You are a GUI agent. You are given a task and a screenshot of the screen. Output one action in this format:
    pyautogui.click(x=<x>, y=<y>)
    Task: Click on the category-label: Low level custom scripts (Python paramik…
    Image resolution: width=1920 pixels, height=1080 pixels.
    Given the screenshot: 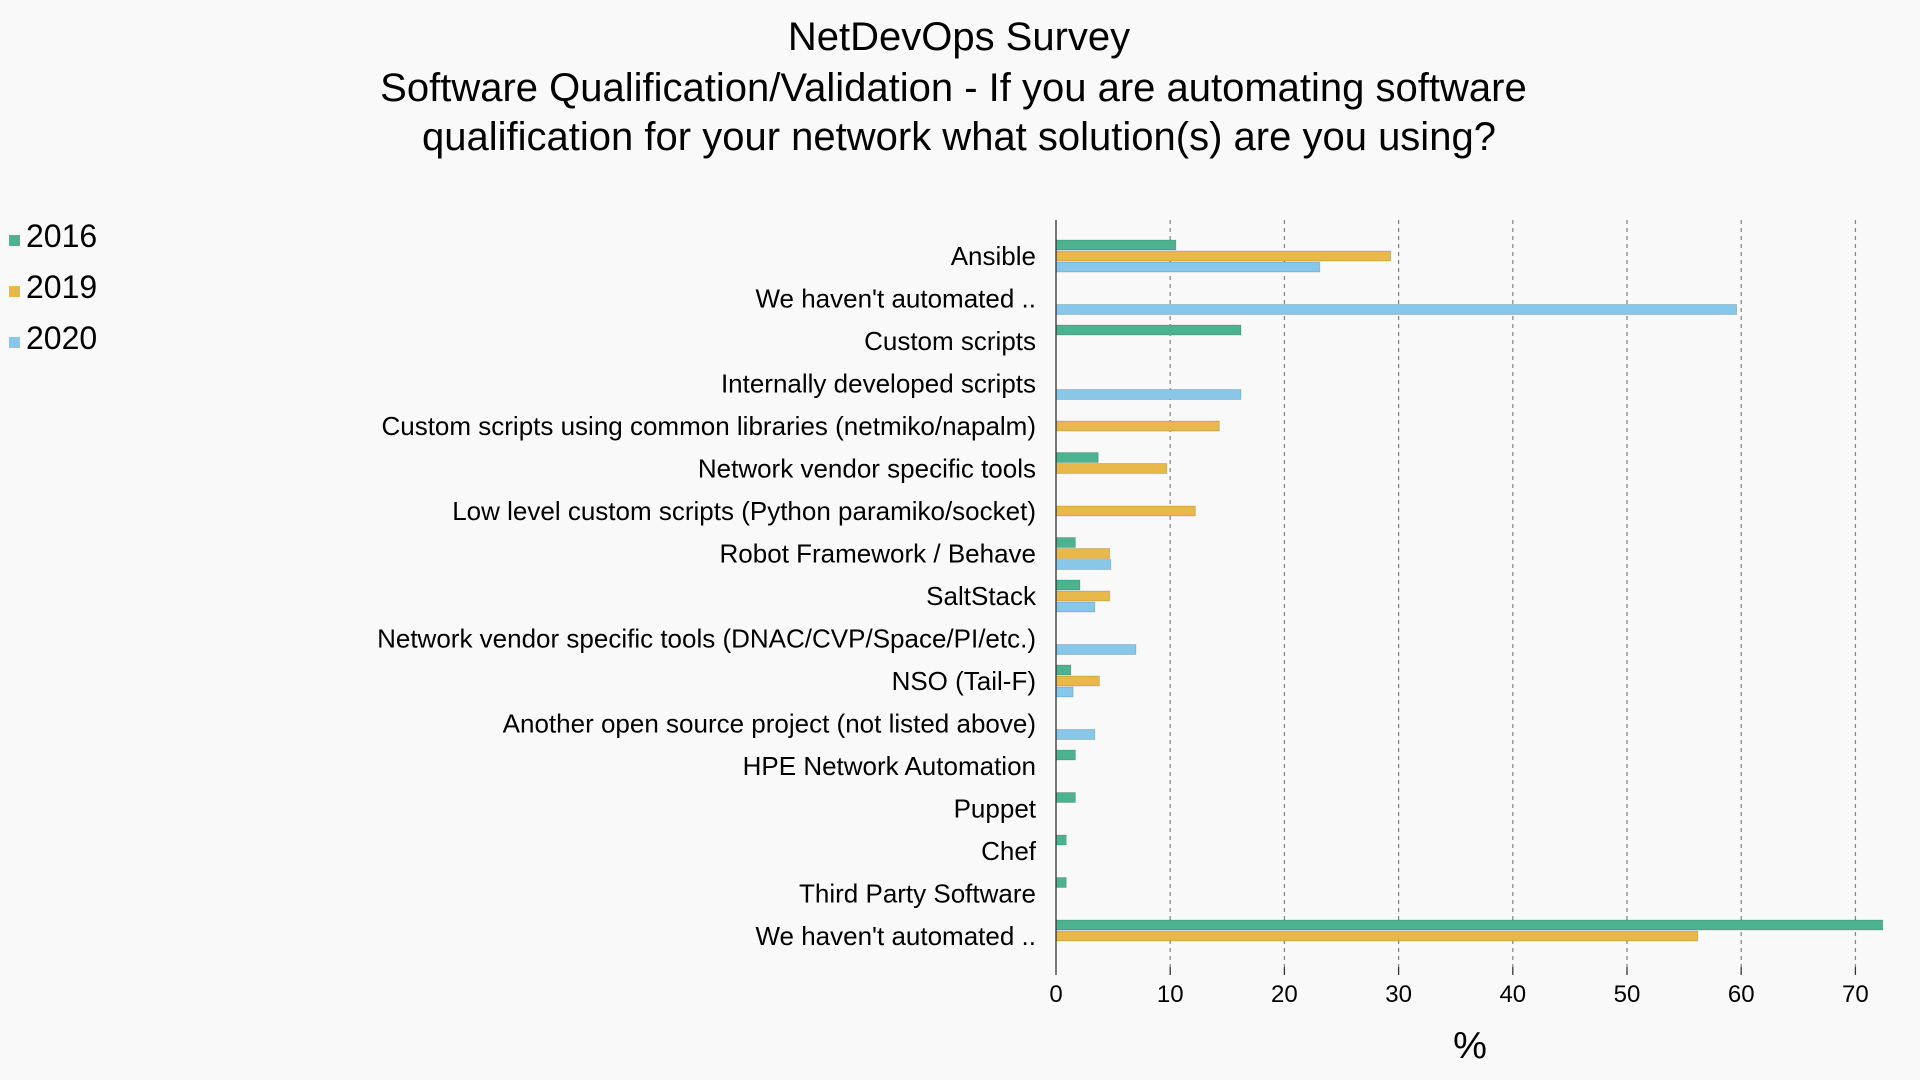 What is the action you would take?
    pyautogui.click(x=744, y=511)
    